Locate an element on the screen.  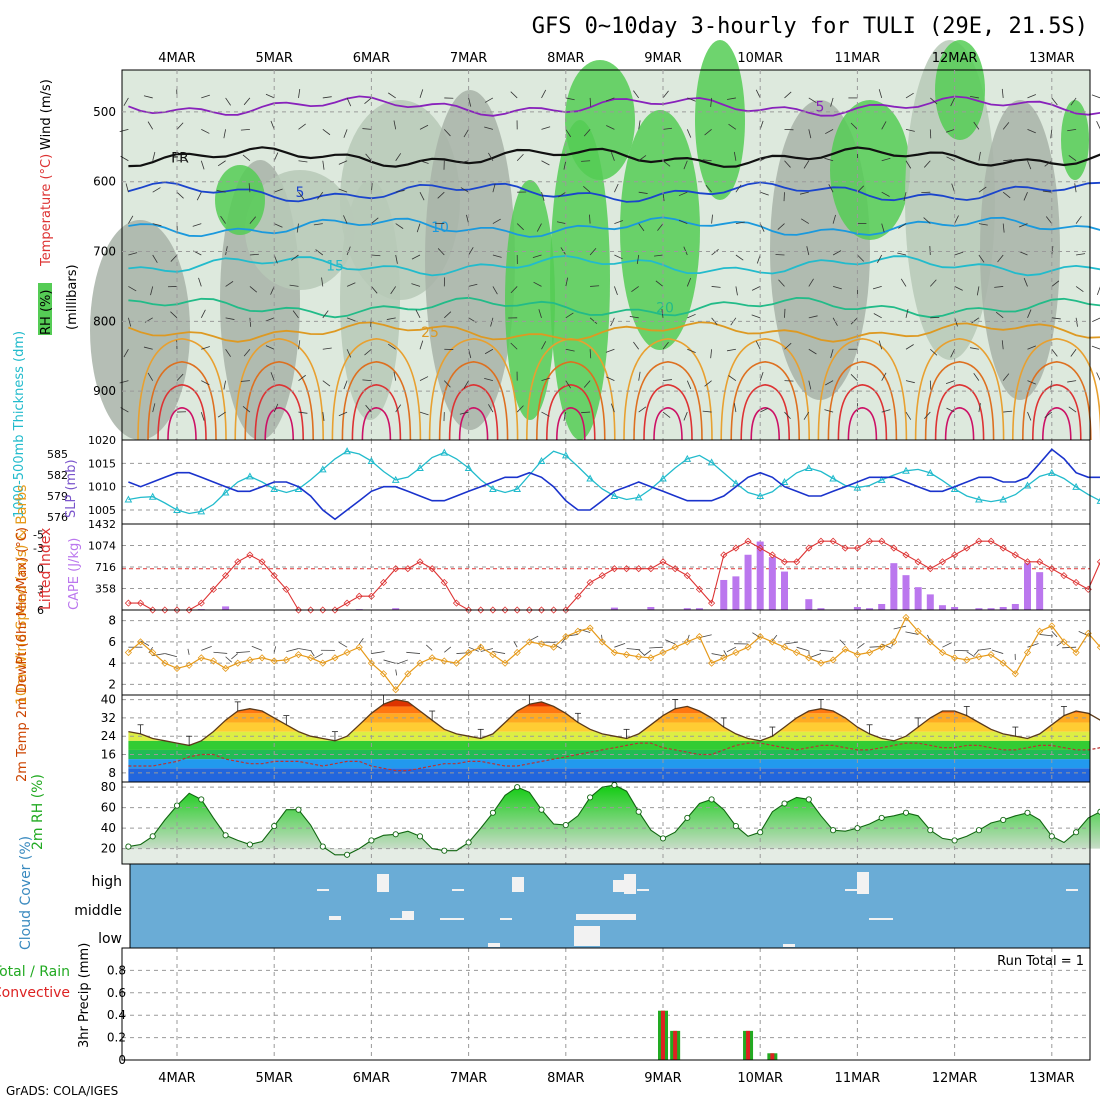
rh2m-side-labels: 2m RH (%) is located at coordinates (38, 812).